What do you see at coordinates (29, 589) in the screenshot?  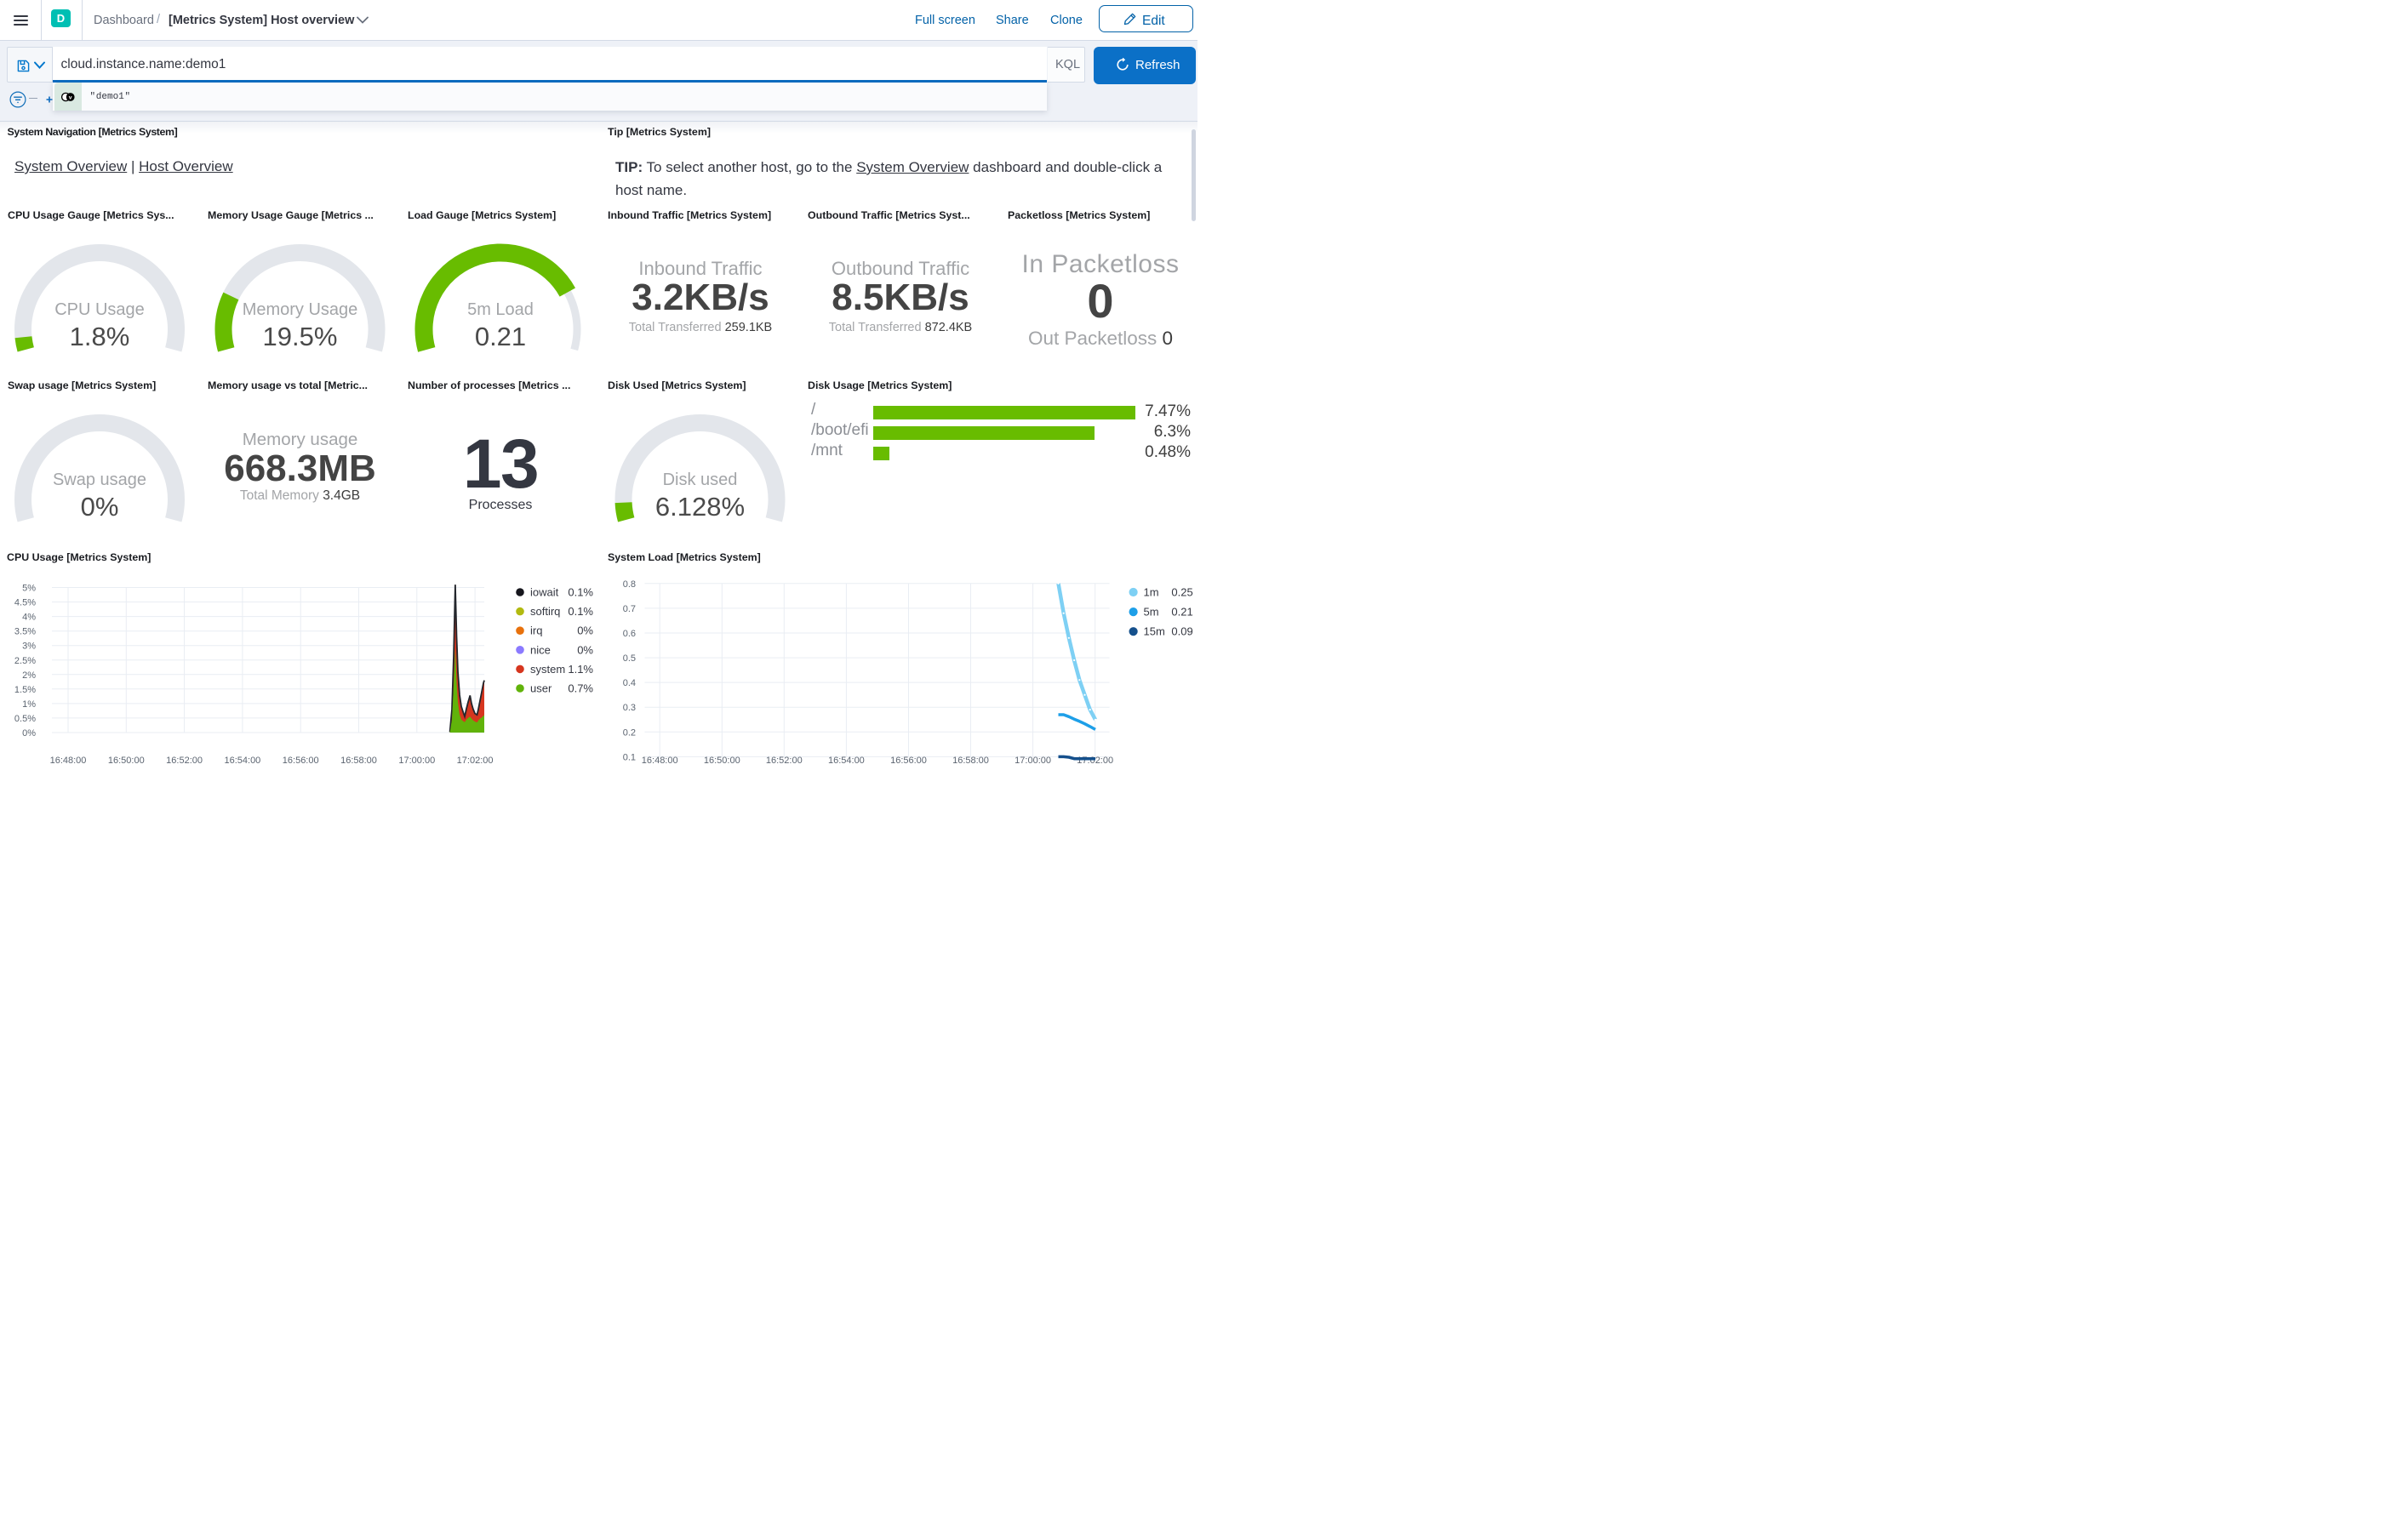 I see `svg-text: 5%` at bounding box center [29, 589].